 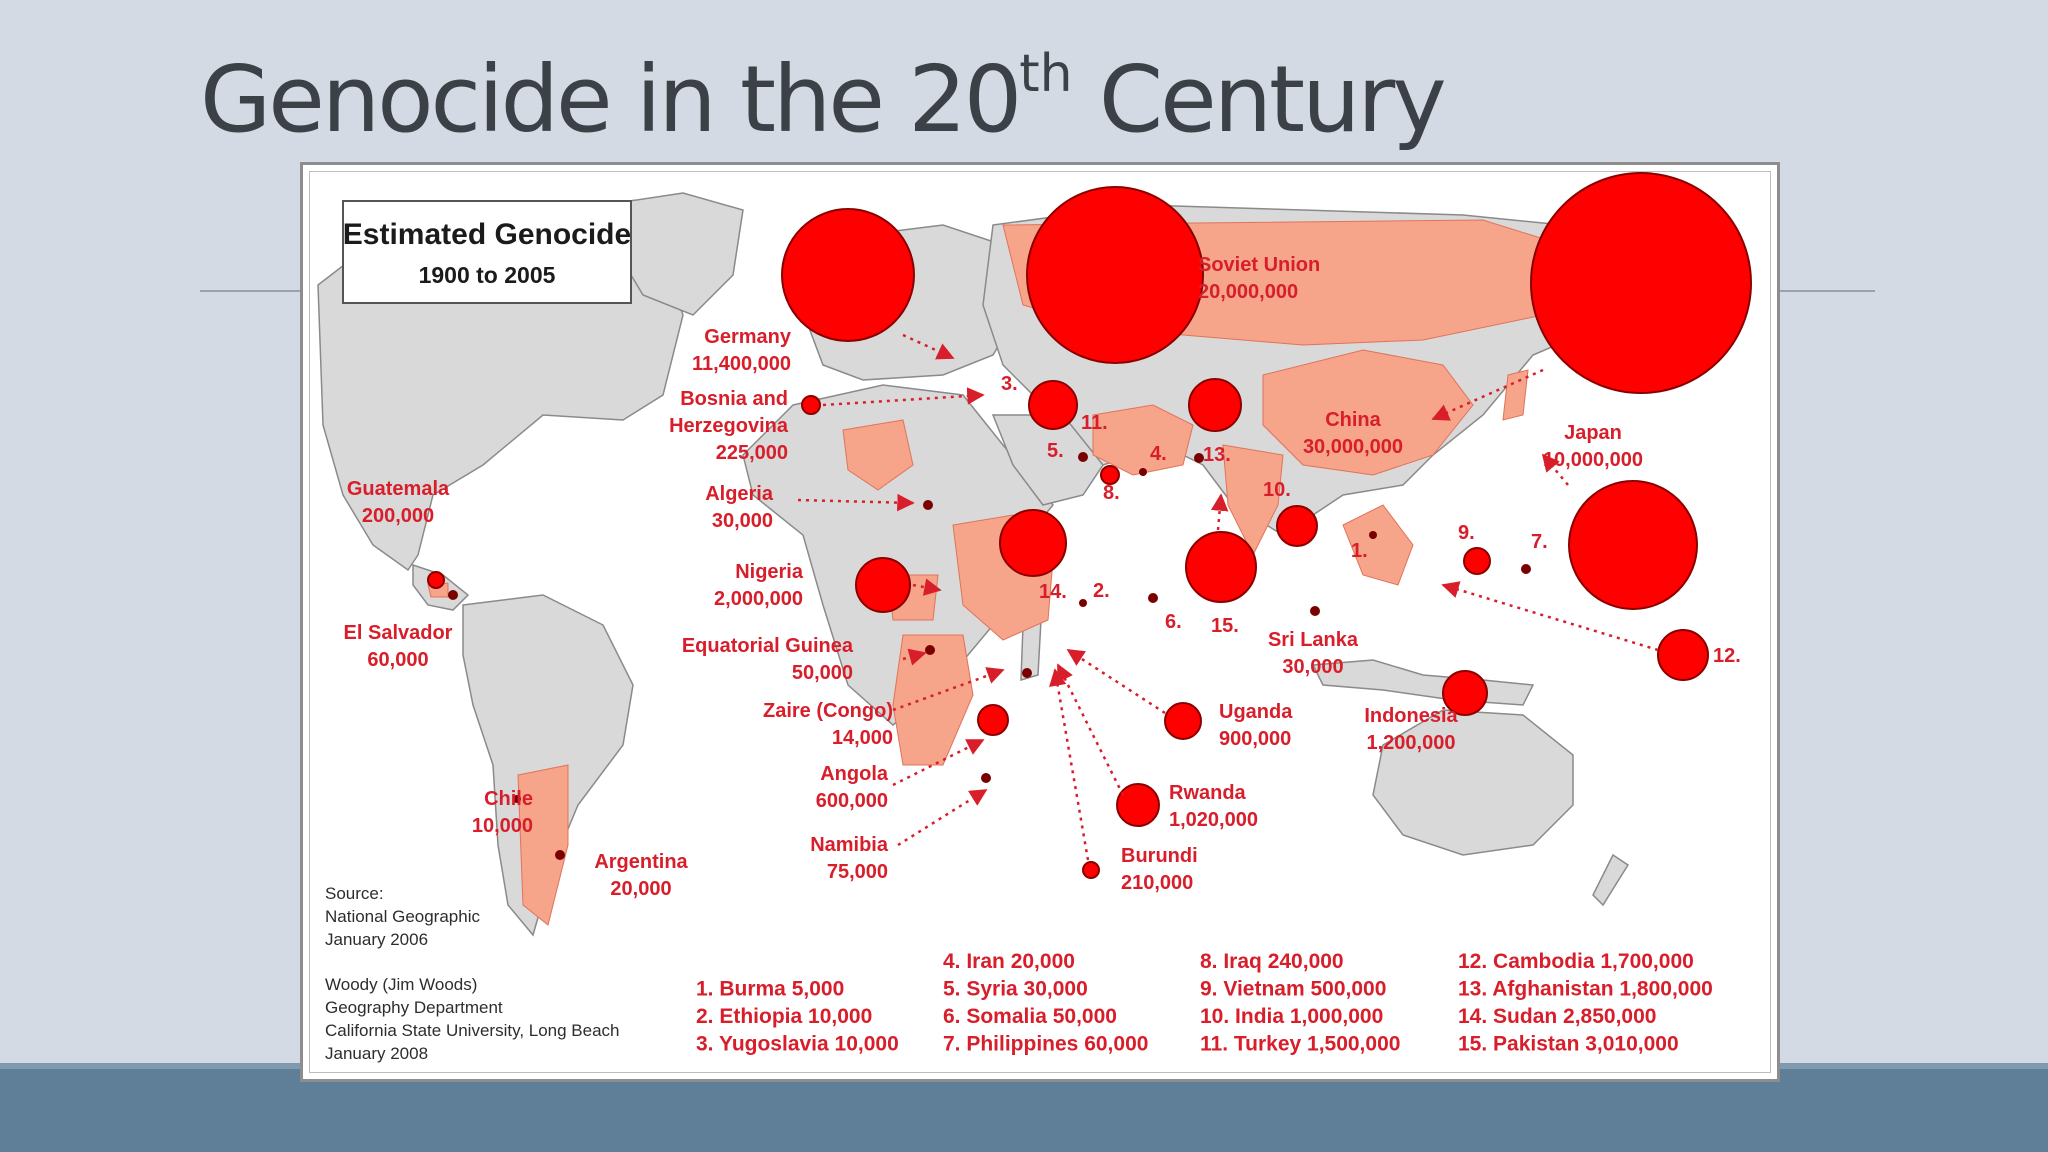 What do you see at coordinates (1576, 961) in the screenshot?
I see `list-item: 12. Cambodia 1,700,000` at bounding box center [1576, 961].